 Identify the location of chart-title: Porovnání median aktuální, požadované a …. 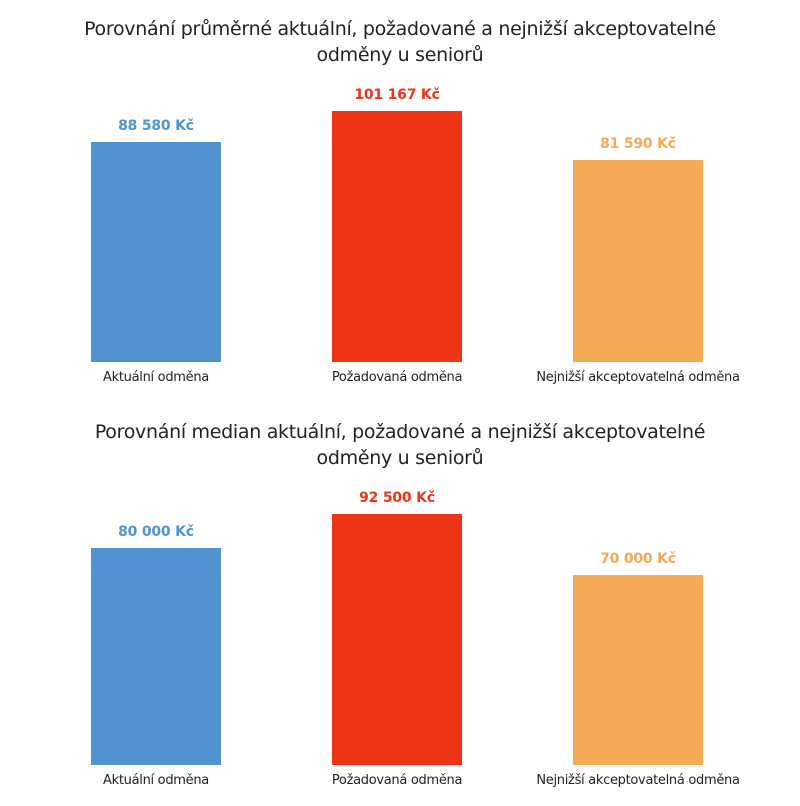
(400, 445).